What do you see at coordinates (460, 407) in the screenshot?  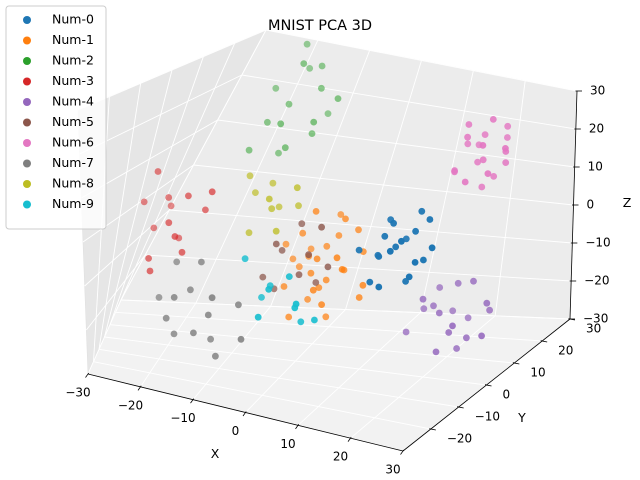 I see `y-tick` at bounding box center [460, 407].